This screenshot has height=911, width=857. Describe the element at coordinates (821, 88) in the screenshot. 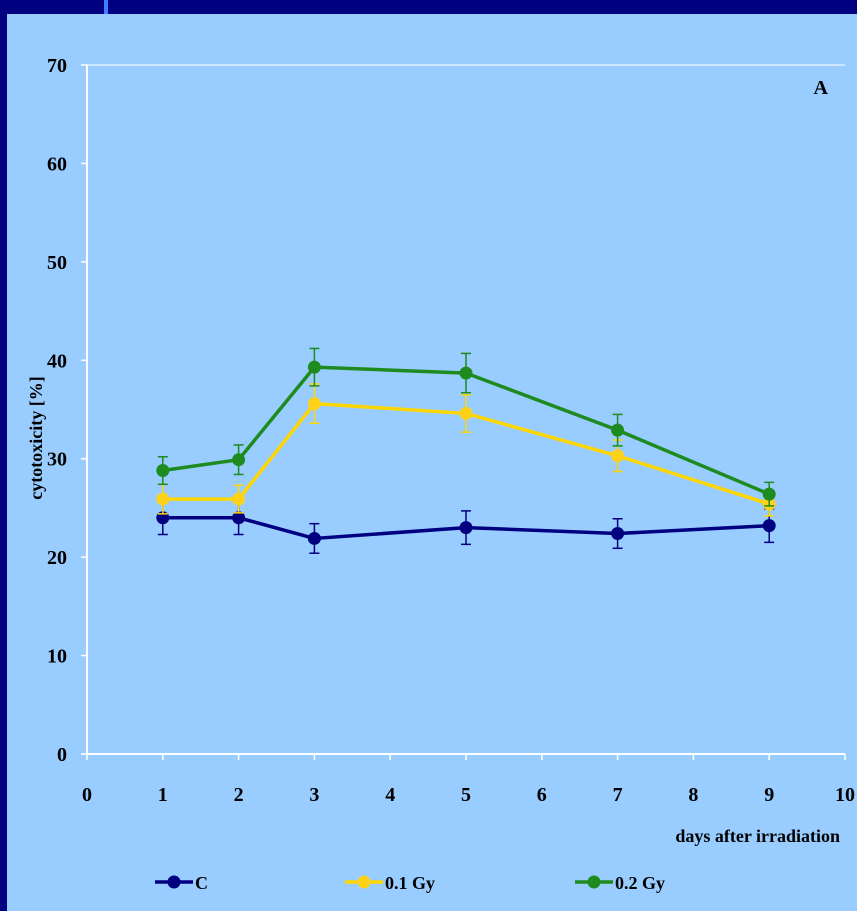

I see `panel-label: A` at that location.